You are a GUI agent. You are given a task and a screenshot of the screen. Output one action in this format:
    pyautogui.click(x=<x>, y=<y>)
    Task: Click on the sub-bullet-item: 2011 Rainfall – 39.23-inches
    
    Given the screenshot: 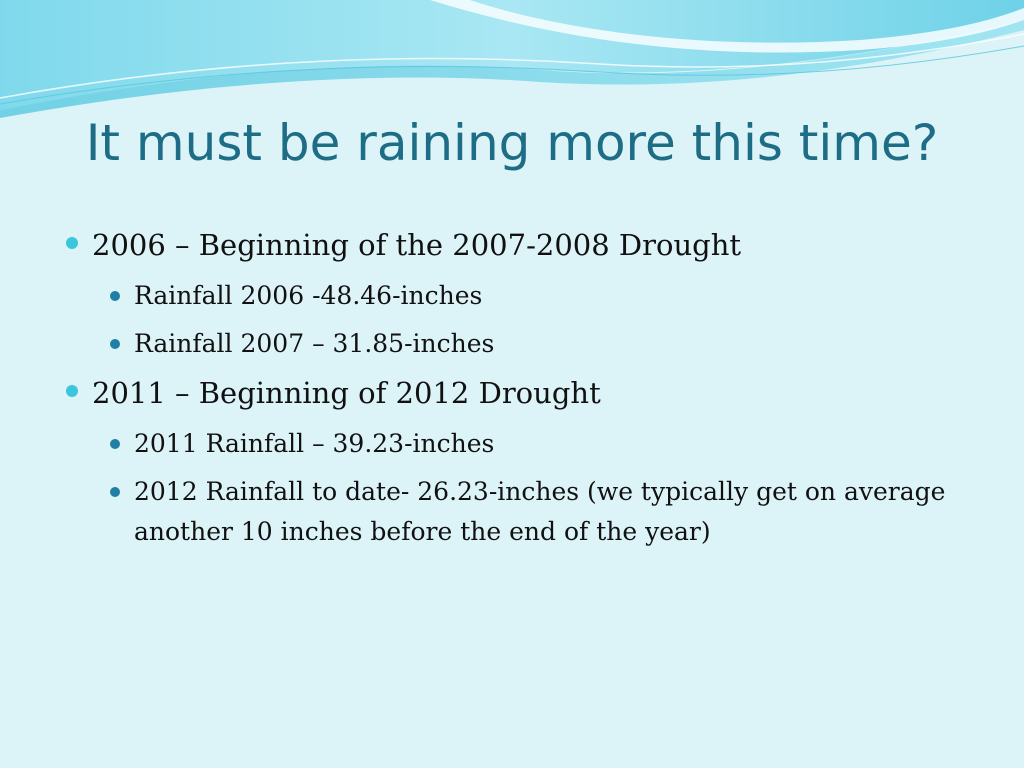 What is the action you would take?
    pyautogui.click(x=512, y=444)
    